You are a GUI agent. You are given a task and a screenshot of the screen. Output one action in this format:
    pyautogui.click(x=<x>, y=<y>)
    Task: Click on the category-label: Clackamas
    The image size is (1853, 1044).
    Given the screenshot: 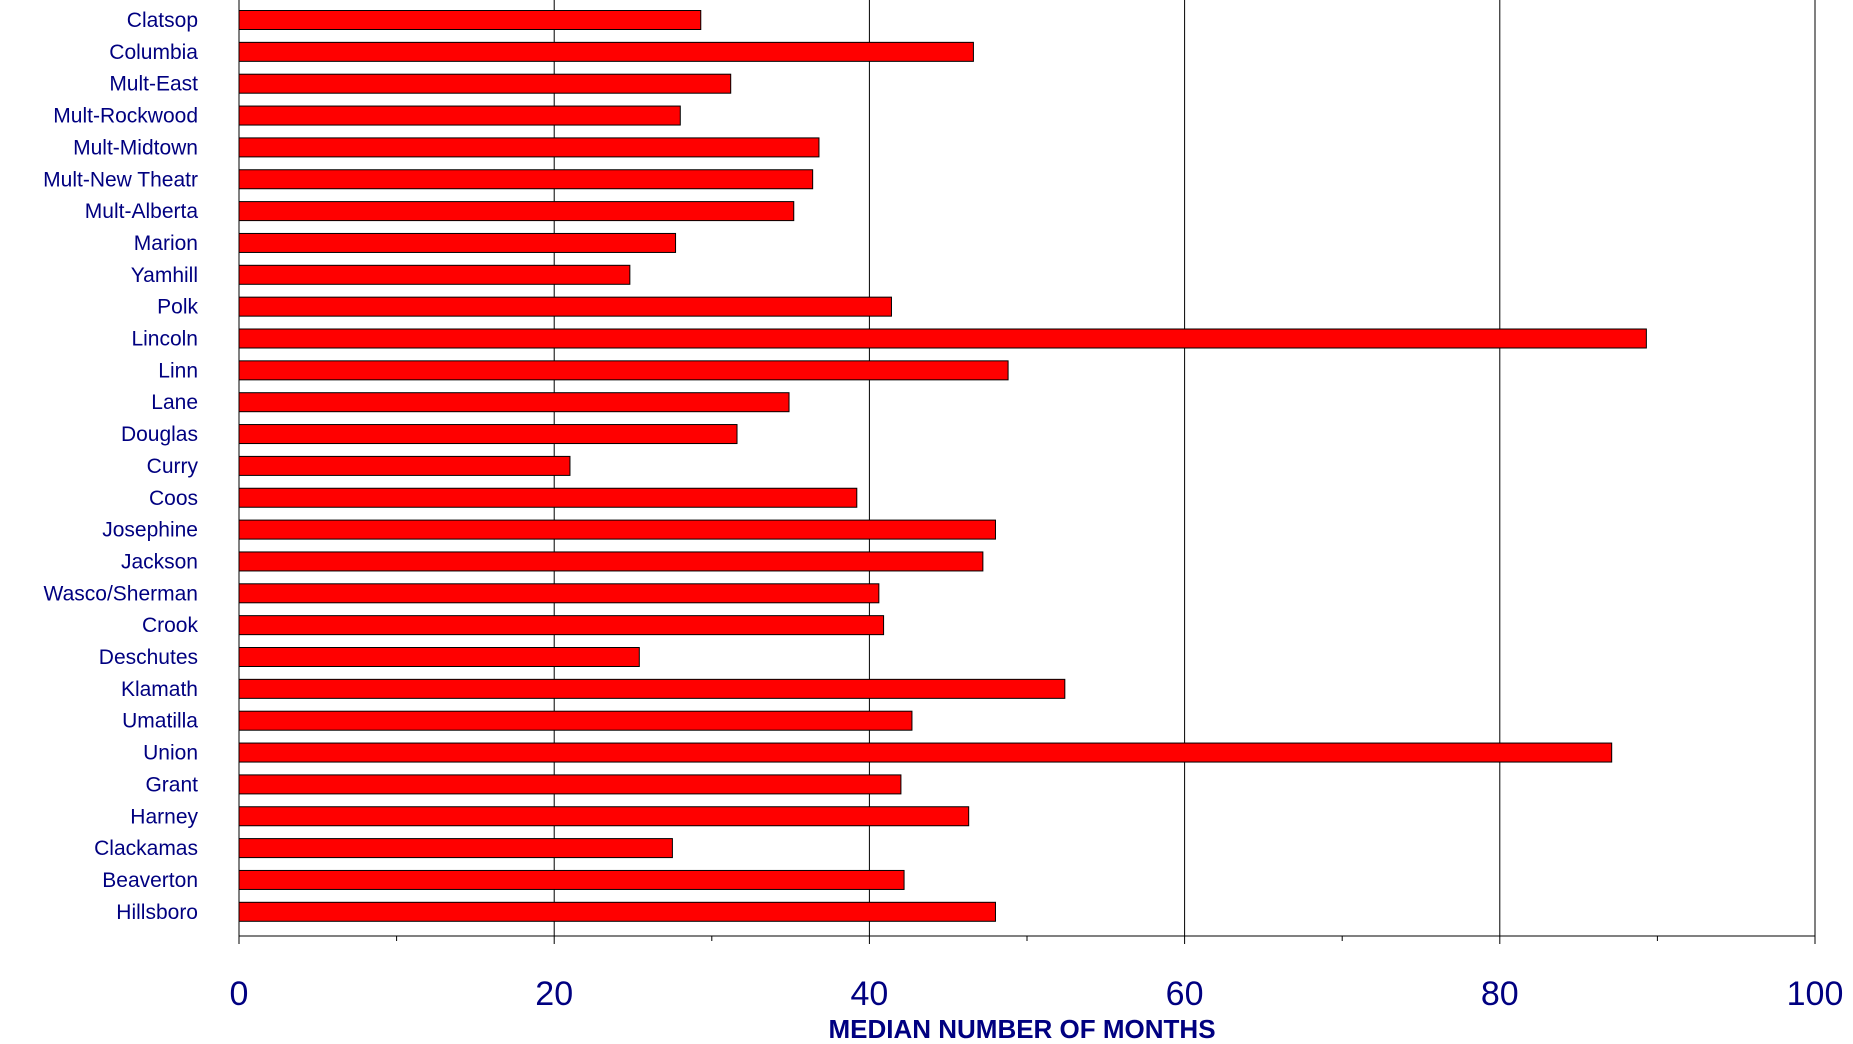 What is the action you would take?
    pyautogui.click(x=146, y=848)
    